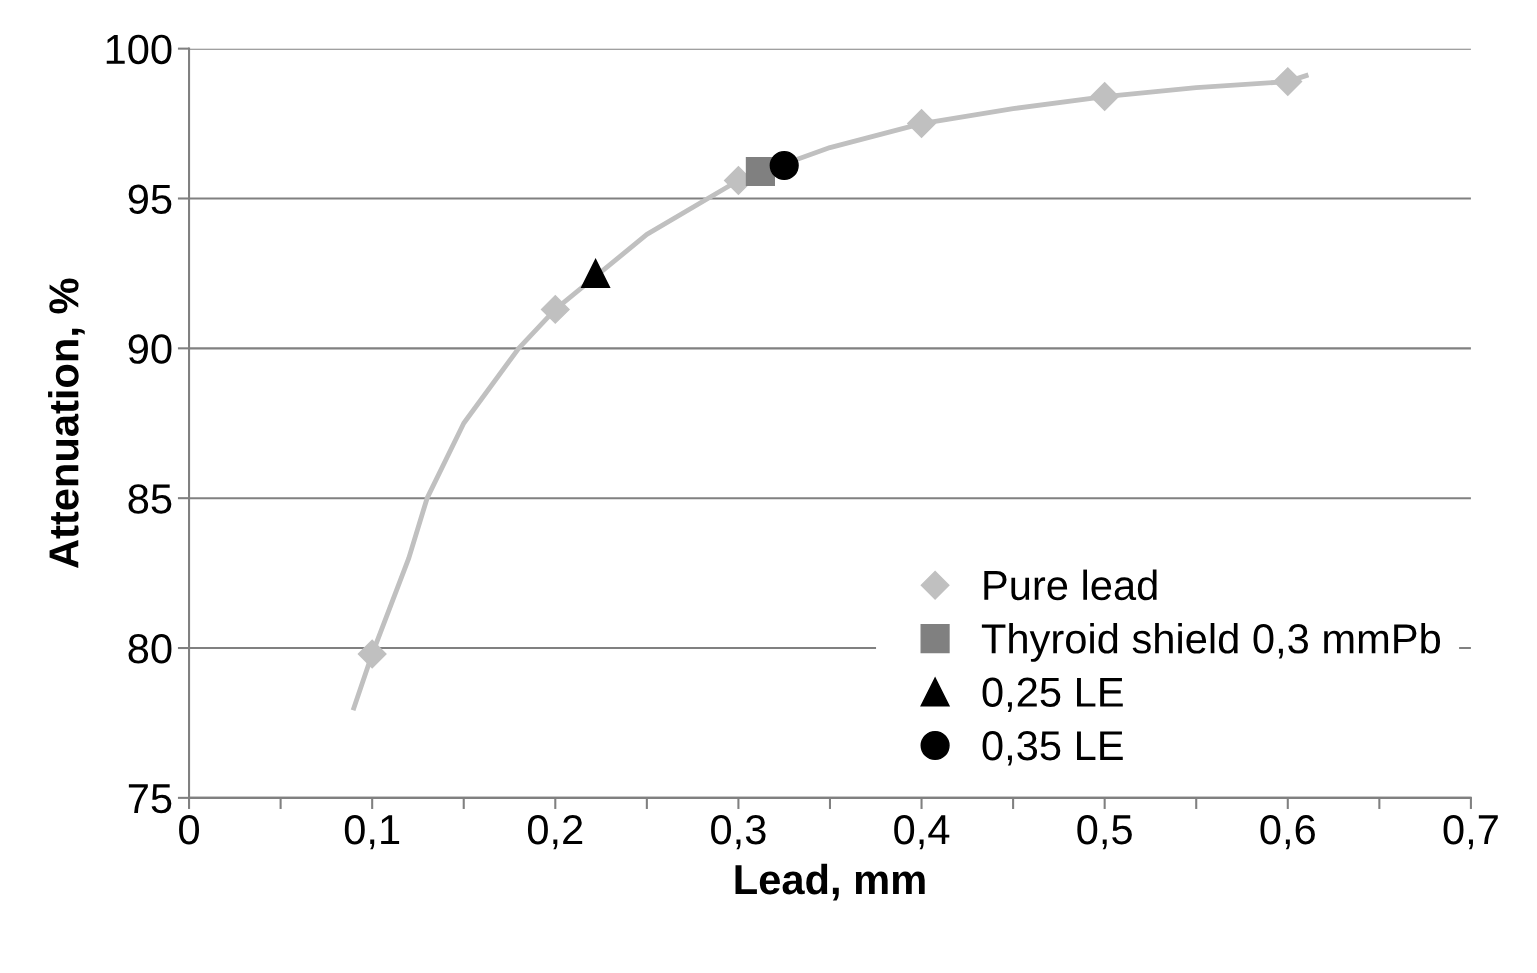  What do you see at coordinates (1211, 642) in the screenshot?
I see `legend-label: Thyroid shield 0,3 mmPb` at bounding box center [1211, 642].